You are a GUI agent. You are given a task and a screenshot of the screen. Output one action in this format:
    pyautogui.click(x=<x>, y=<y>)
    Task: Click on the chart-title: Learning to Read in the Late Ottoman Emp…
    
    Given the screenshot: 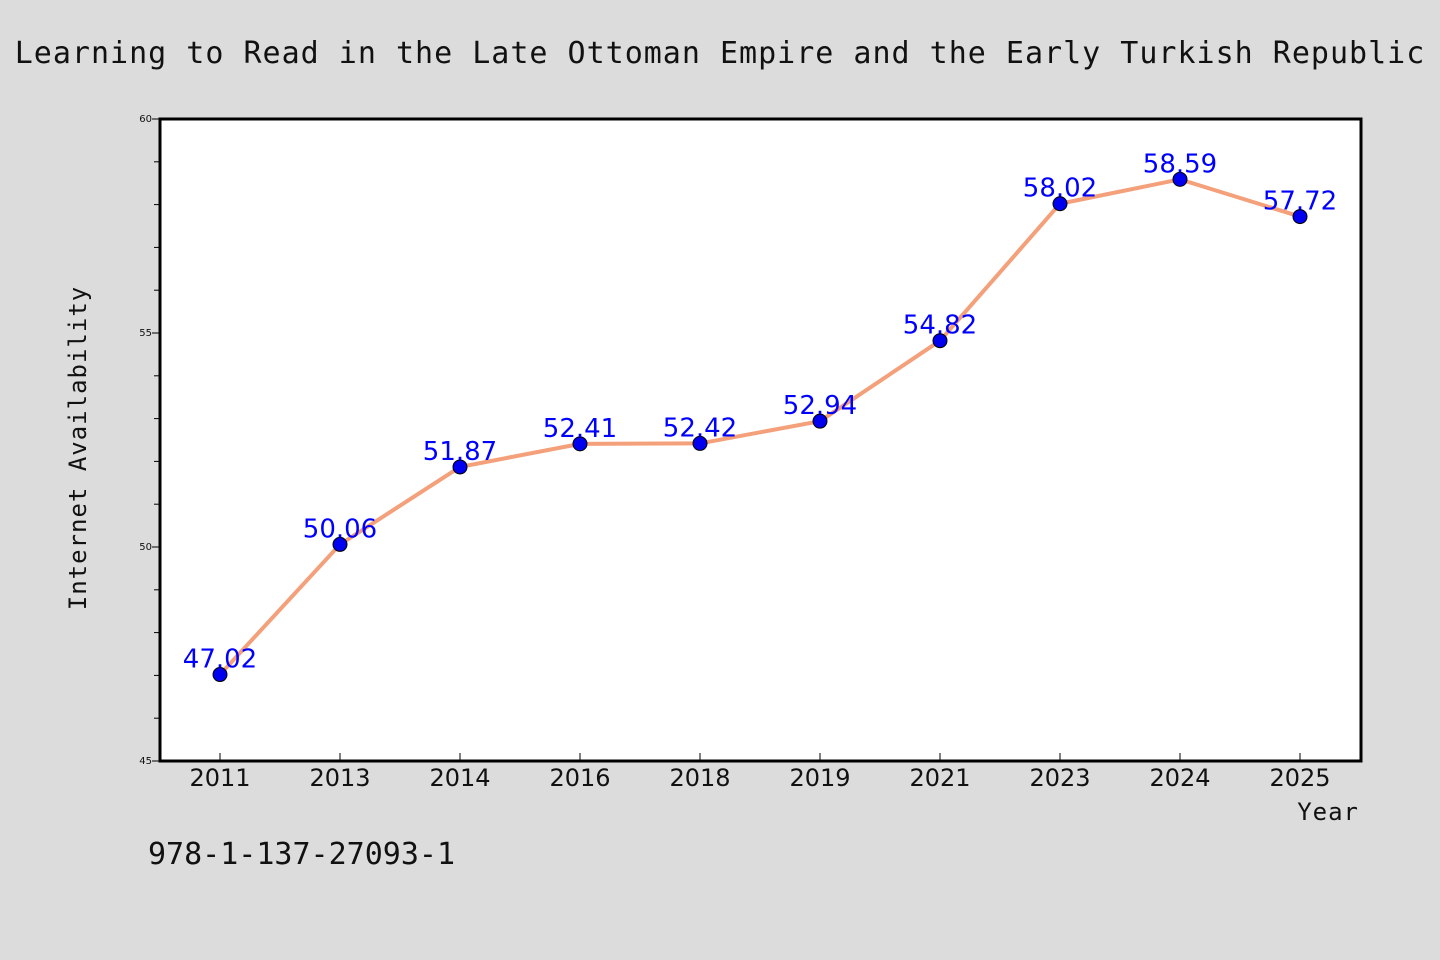 What is the action you would take?
    pyautogui.click(x=720, y=53)
    